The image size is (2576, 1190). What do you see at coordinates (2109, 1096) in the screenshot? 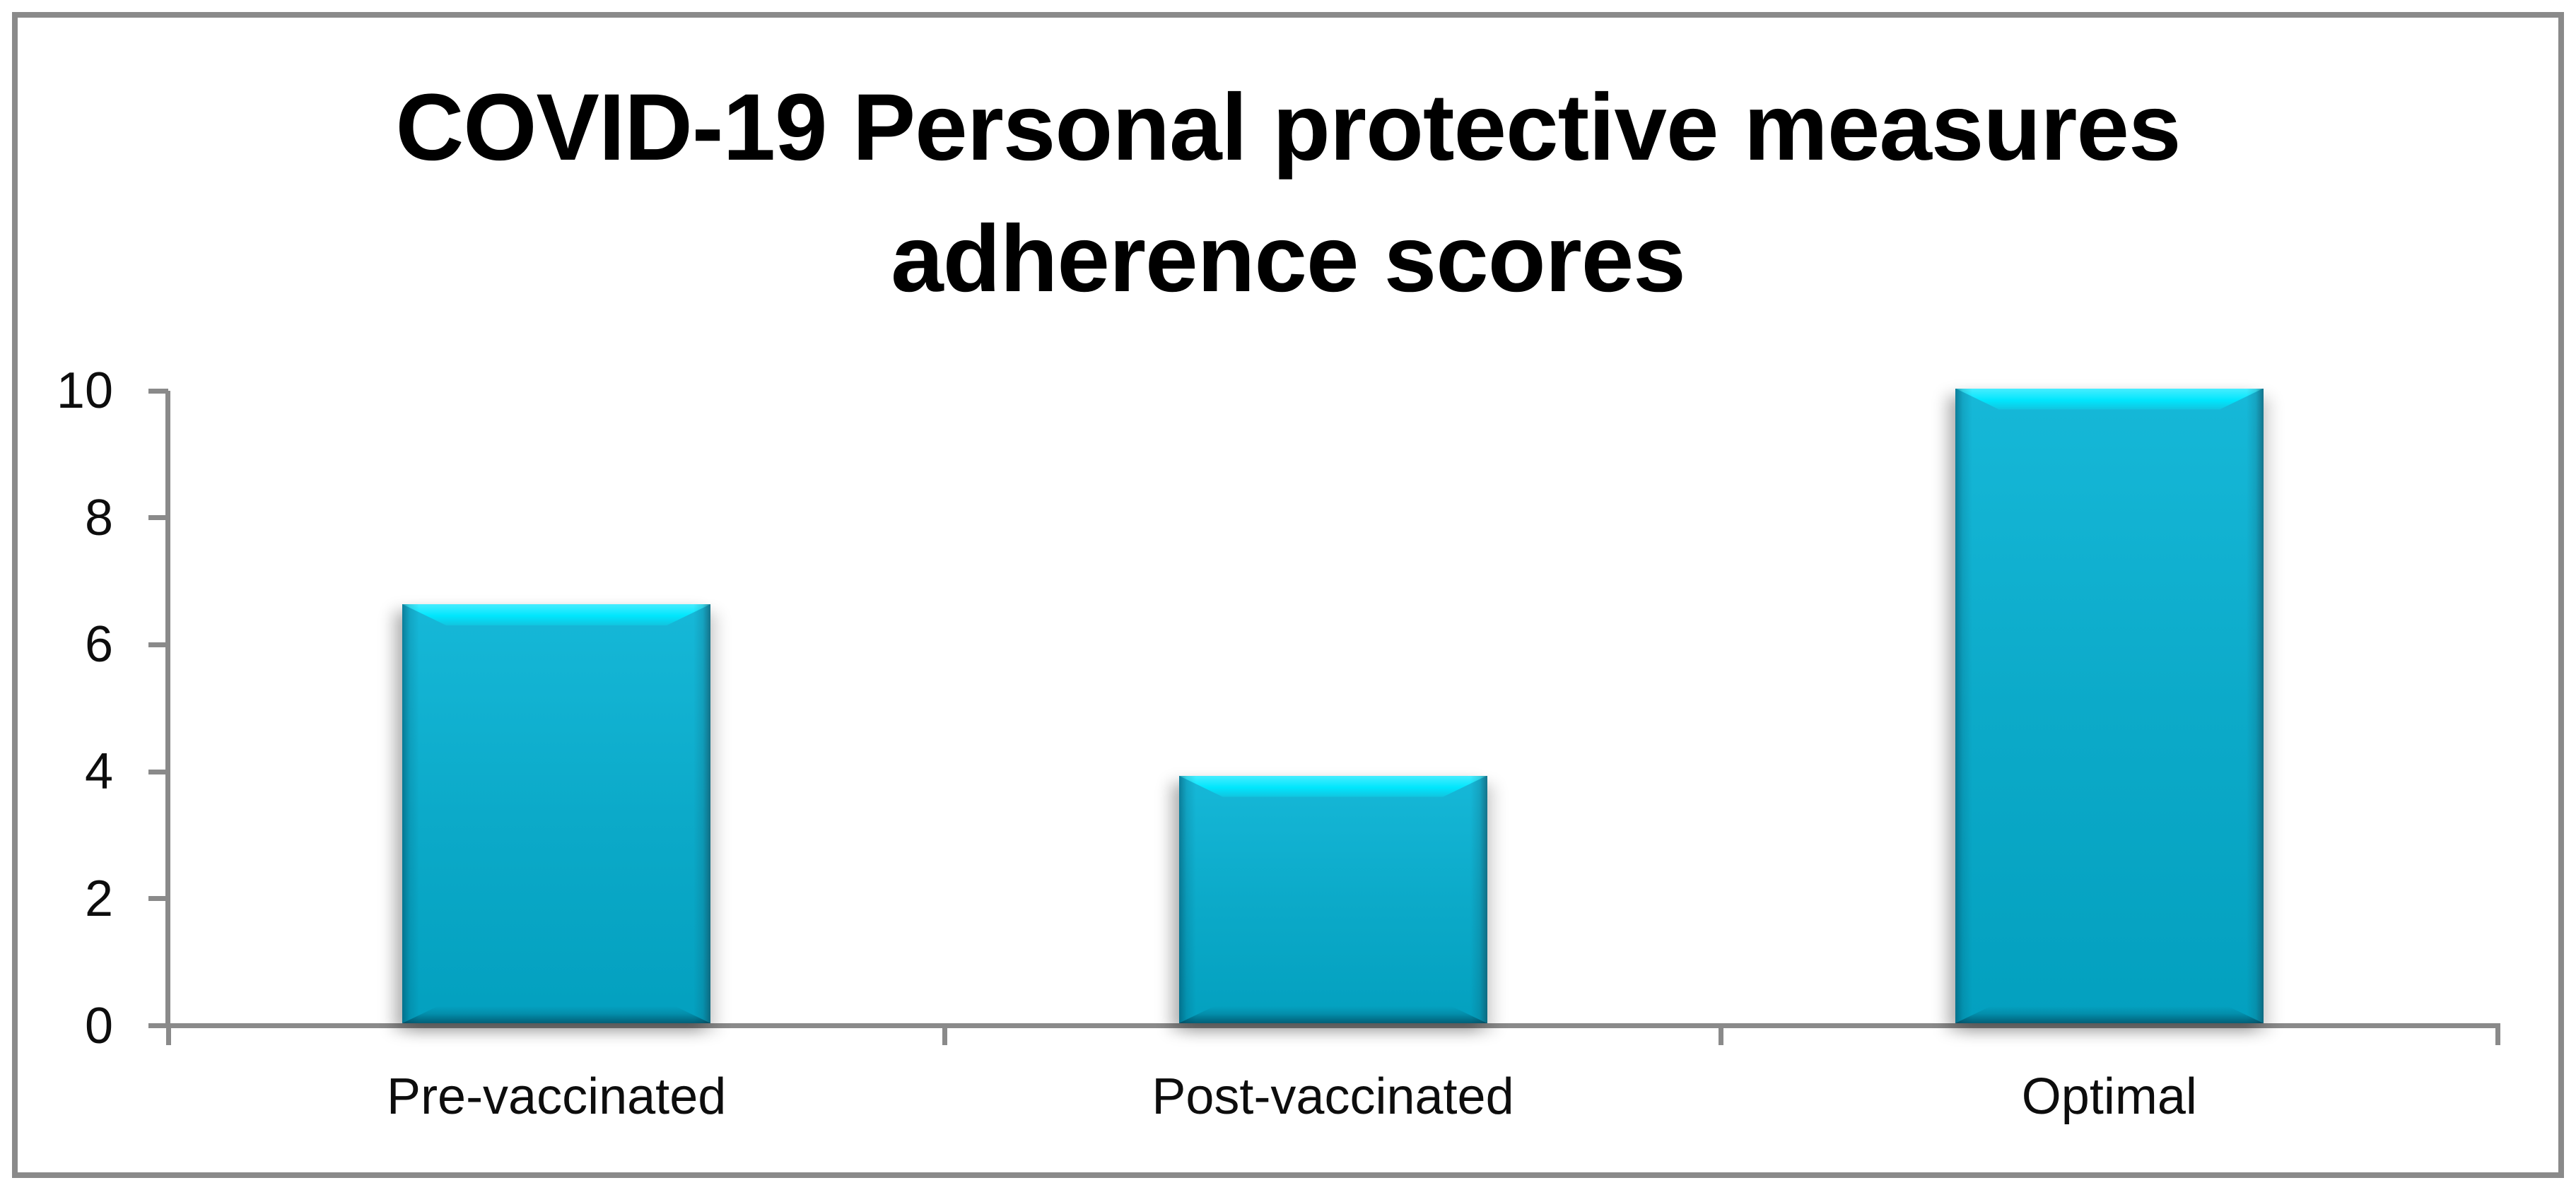
I see `x-category-label: Optimal` at bounding box center [2109, 1096].